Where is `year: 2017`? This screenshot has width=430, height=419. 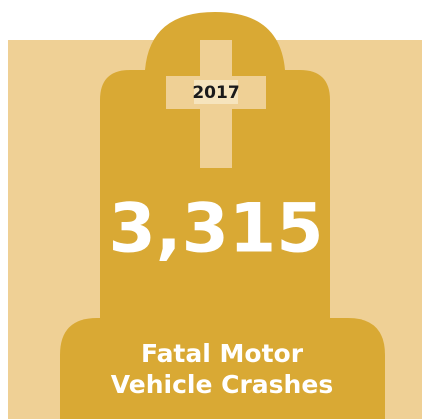 year: 2017 is located at coordinates (215, 93).